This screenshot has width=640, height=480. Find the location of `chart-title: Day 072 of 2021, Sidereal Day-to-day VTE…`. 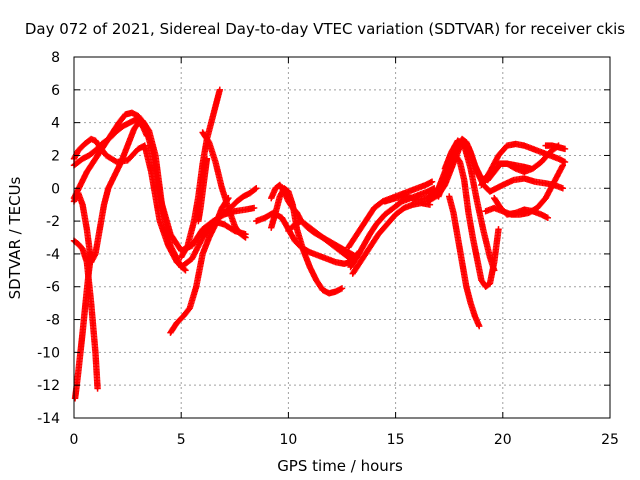

chart-title: Day 072 of 2021, Sidereal Day-to-day VTE… is located at coordinates (325, 29).